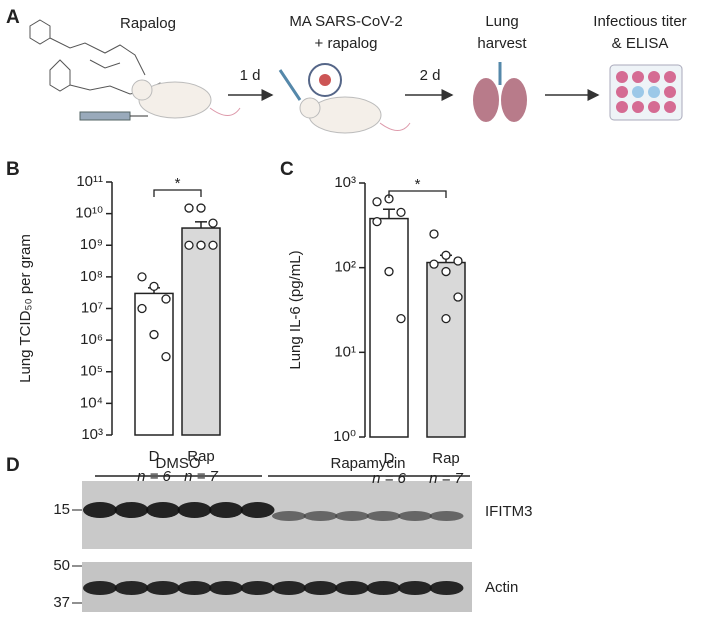  Describe the element at coordinates (92, 307) in the screenshot. I see `y-tick-label: 10⁷` at that location.